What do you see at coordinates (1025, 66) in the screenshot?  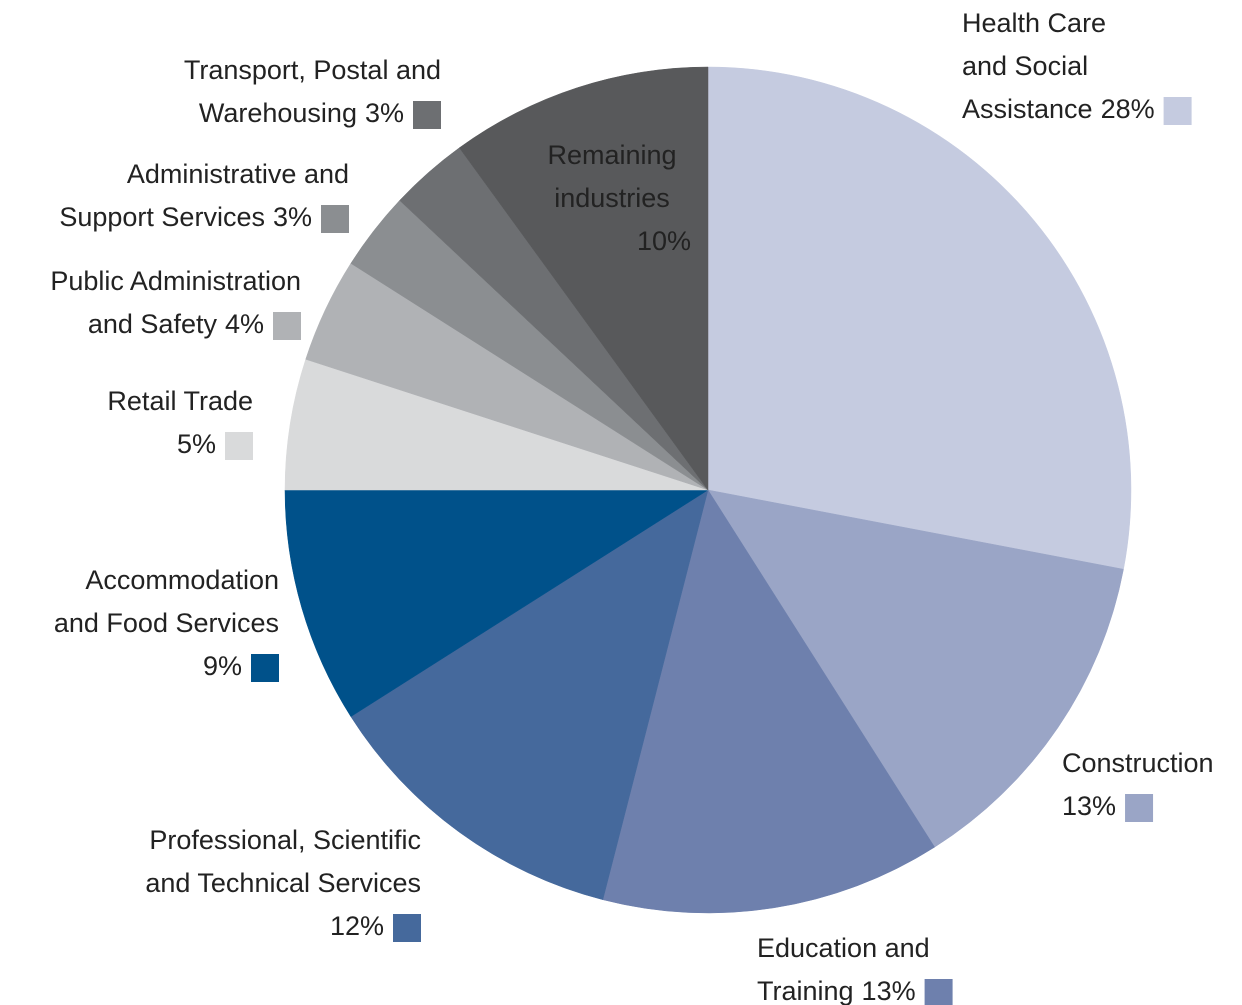 I see `label-line: and Social` at bounding box center [1025, 66].